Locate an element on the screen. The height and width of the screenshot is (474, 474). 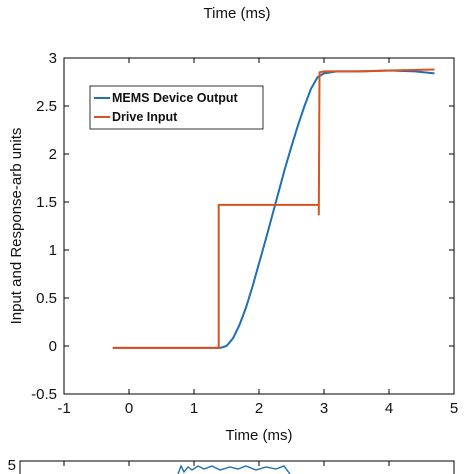
y-tick-label: -0.5 is located at coordinates (44, 394).